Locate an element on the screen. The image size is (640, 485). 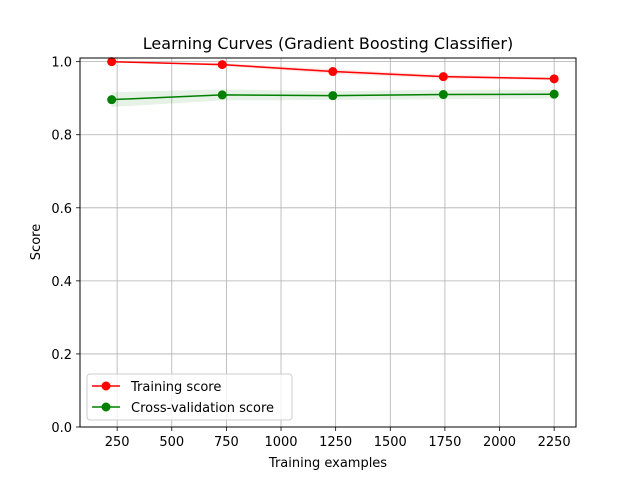
y-axis-label: Score is located at coordinates (36, 242).